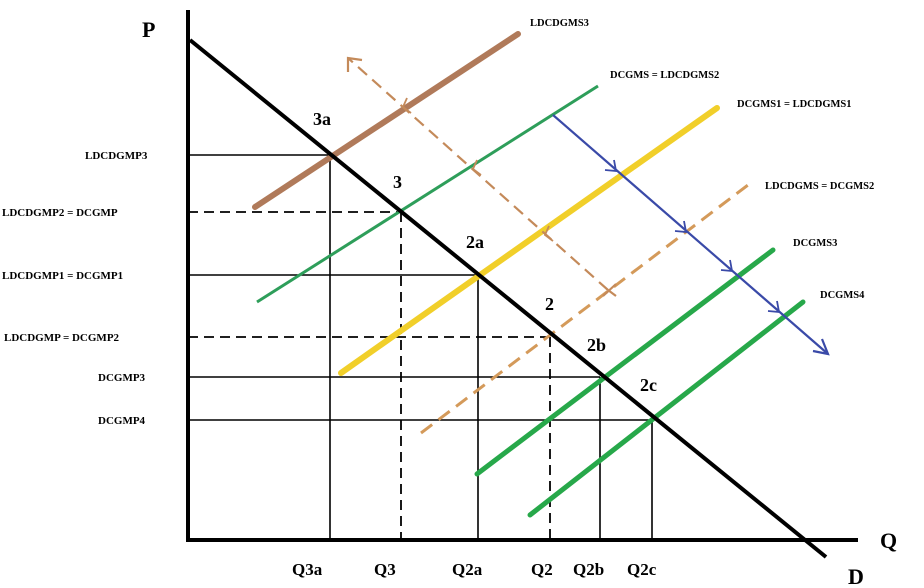 The image size is (924, 588). I want to click on quantity-label-q2a: Q2a, so click(467, 569).